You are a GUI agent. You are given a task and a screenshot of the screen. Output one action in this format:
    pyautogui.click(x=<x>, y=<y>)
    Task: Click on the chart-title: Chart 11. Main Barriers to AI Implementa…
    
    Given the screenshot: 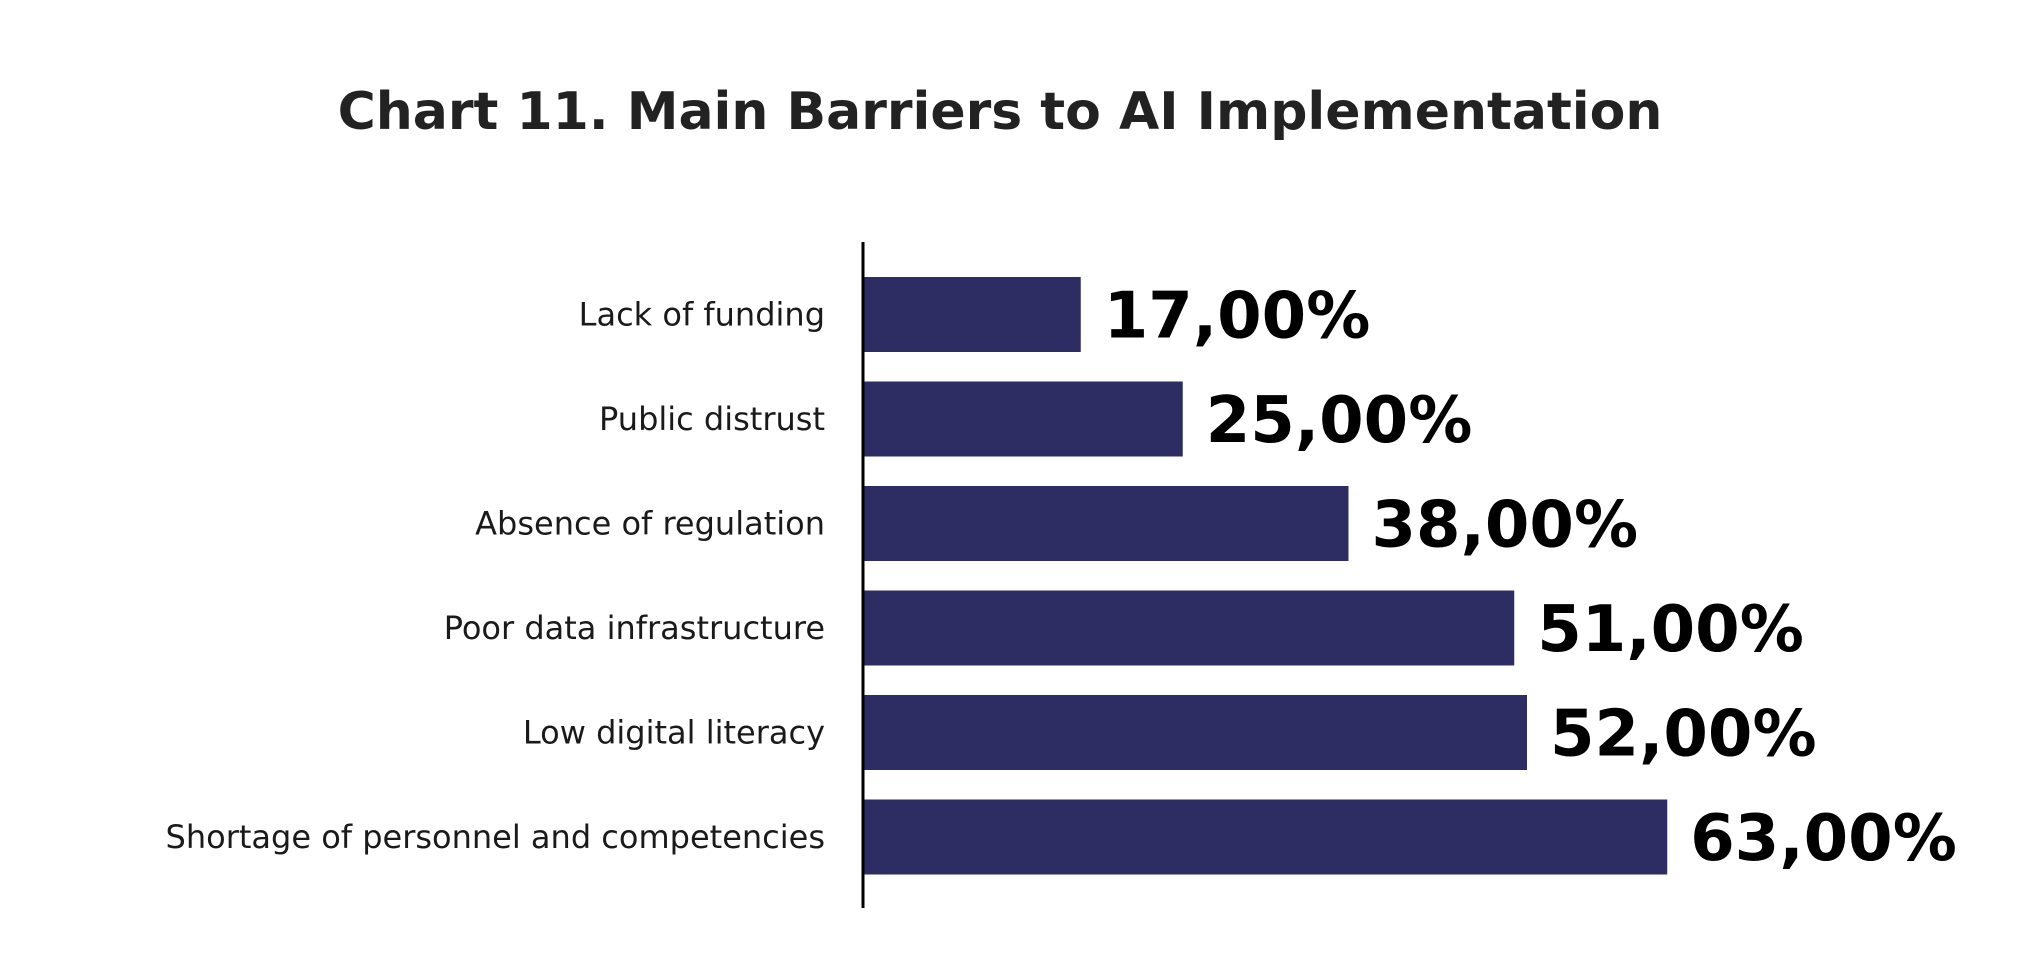 What is the action you would take?
    pyautogui.click(x=1000, y=112)
    